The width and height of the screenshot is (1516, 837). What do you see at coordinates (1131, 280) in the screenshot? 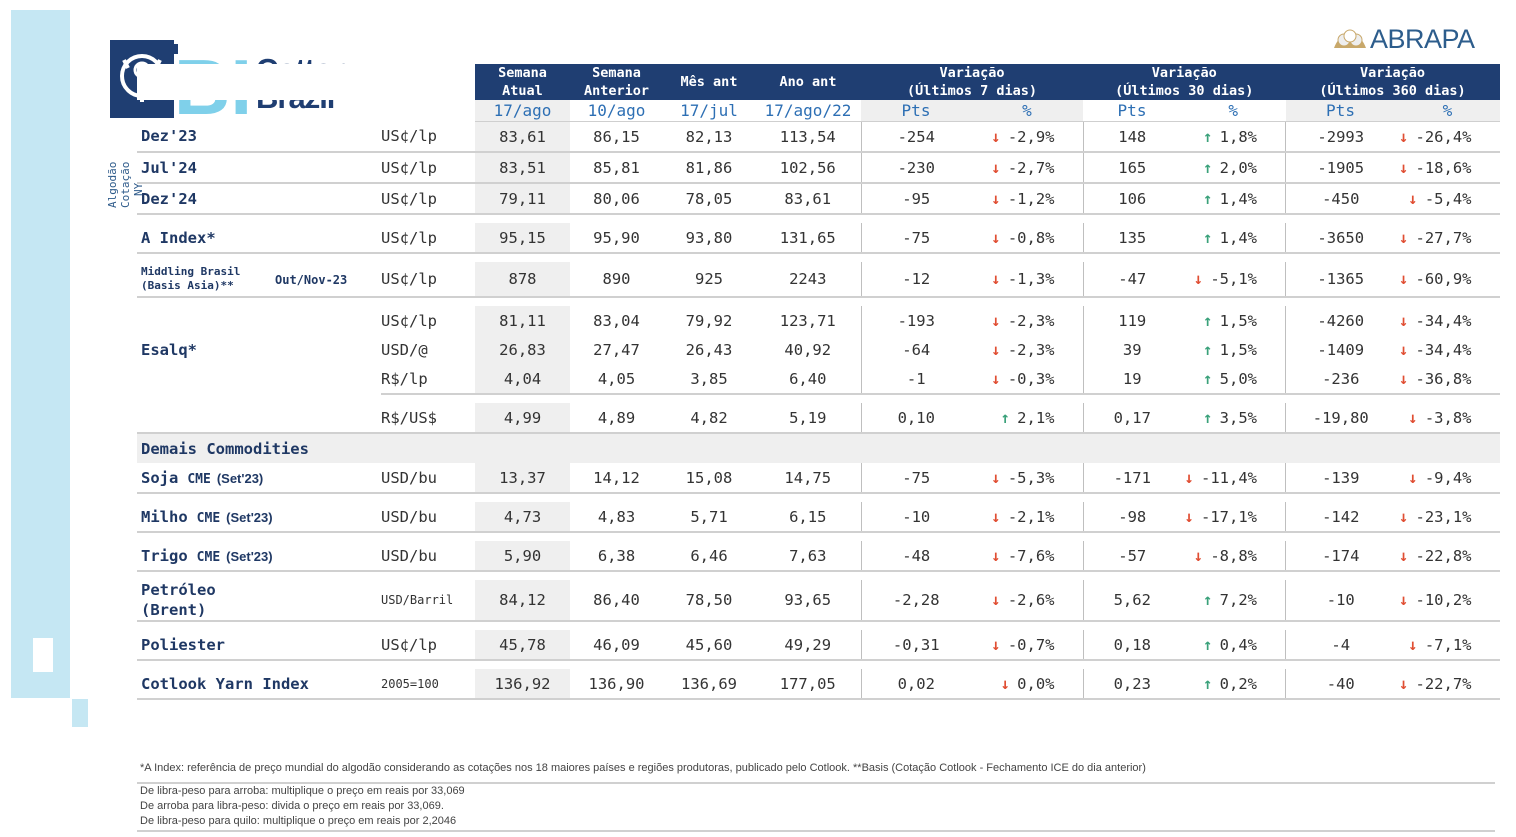
I see `variation-points: -47` at bounding box center [1131, 280].